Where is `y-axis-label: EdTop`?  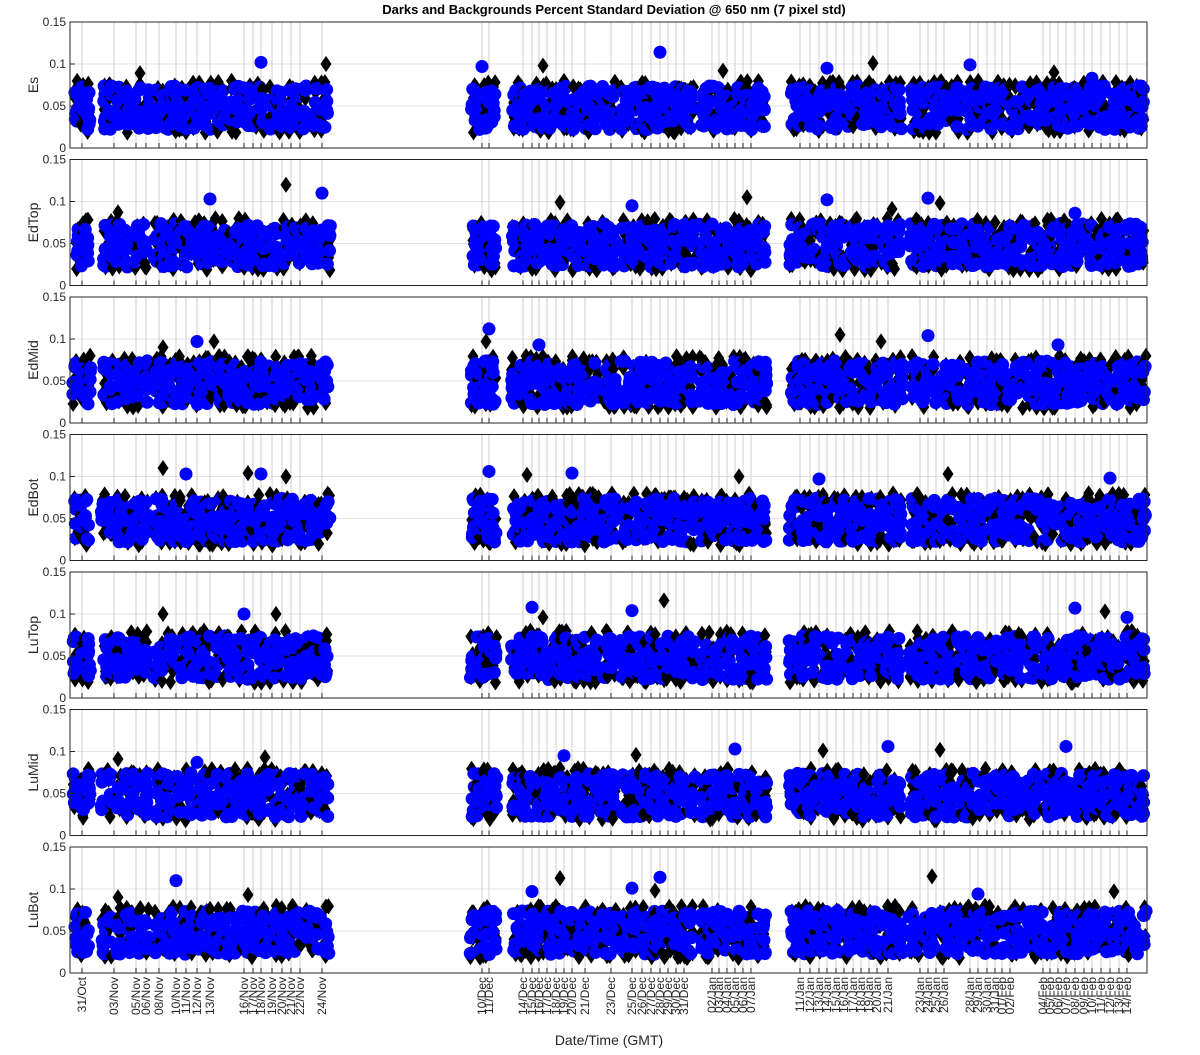 y-axis-label: EdTop is located at coordinates (33, 222).